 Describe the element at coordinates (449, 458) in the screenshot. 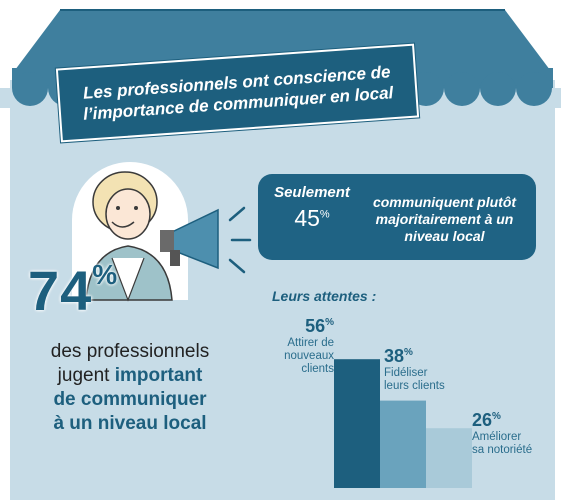

I see `bar-notoriete` at that location.